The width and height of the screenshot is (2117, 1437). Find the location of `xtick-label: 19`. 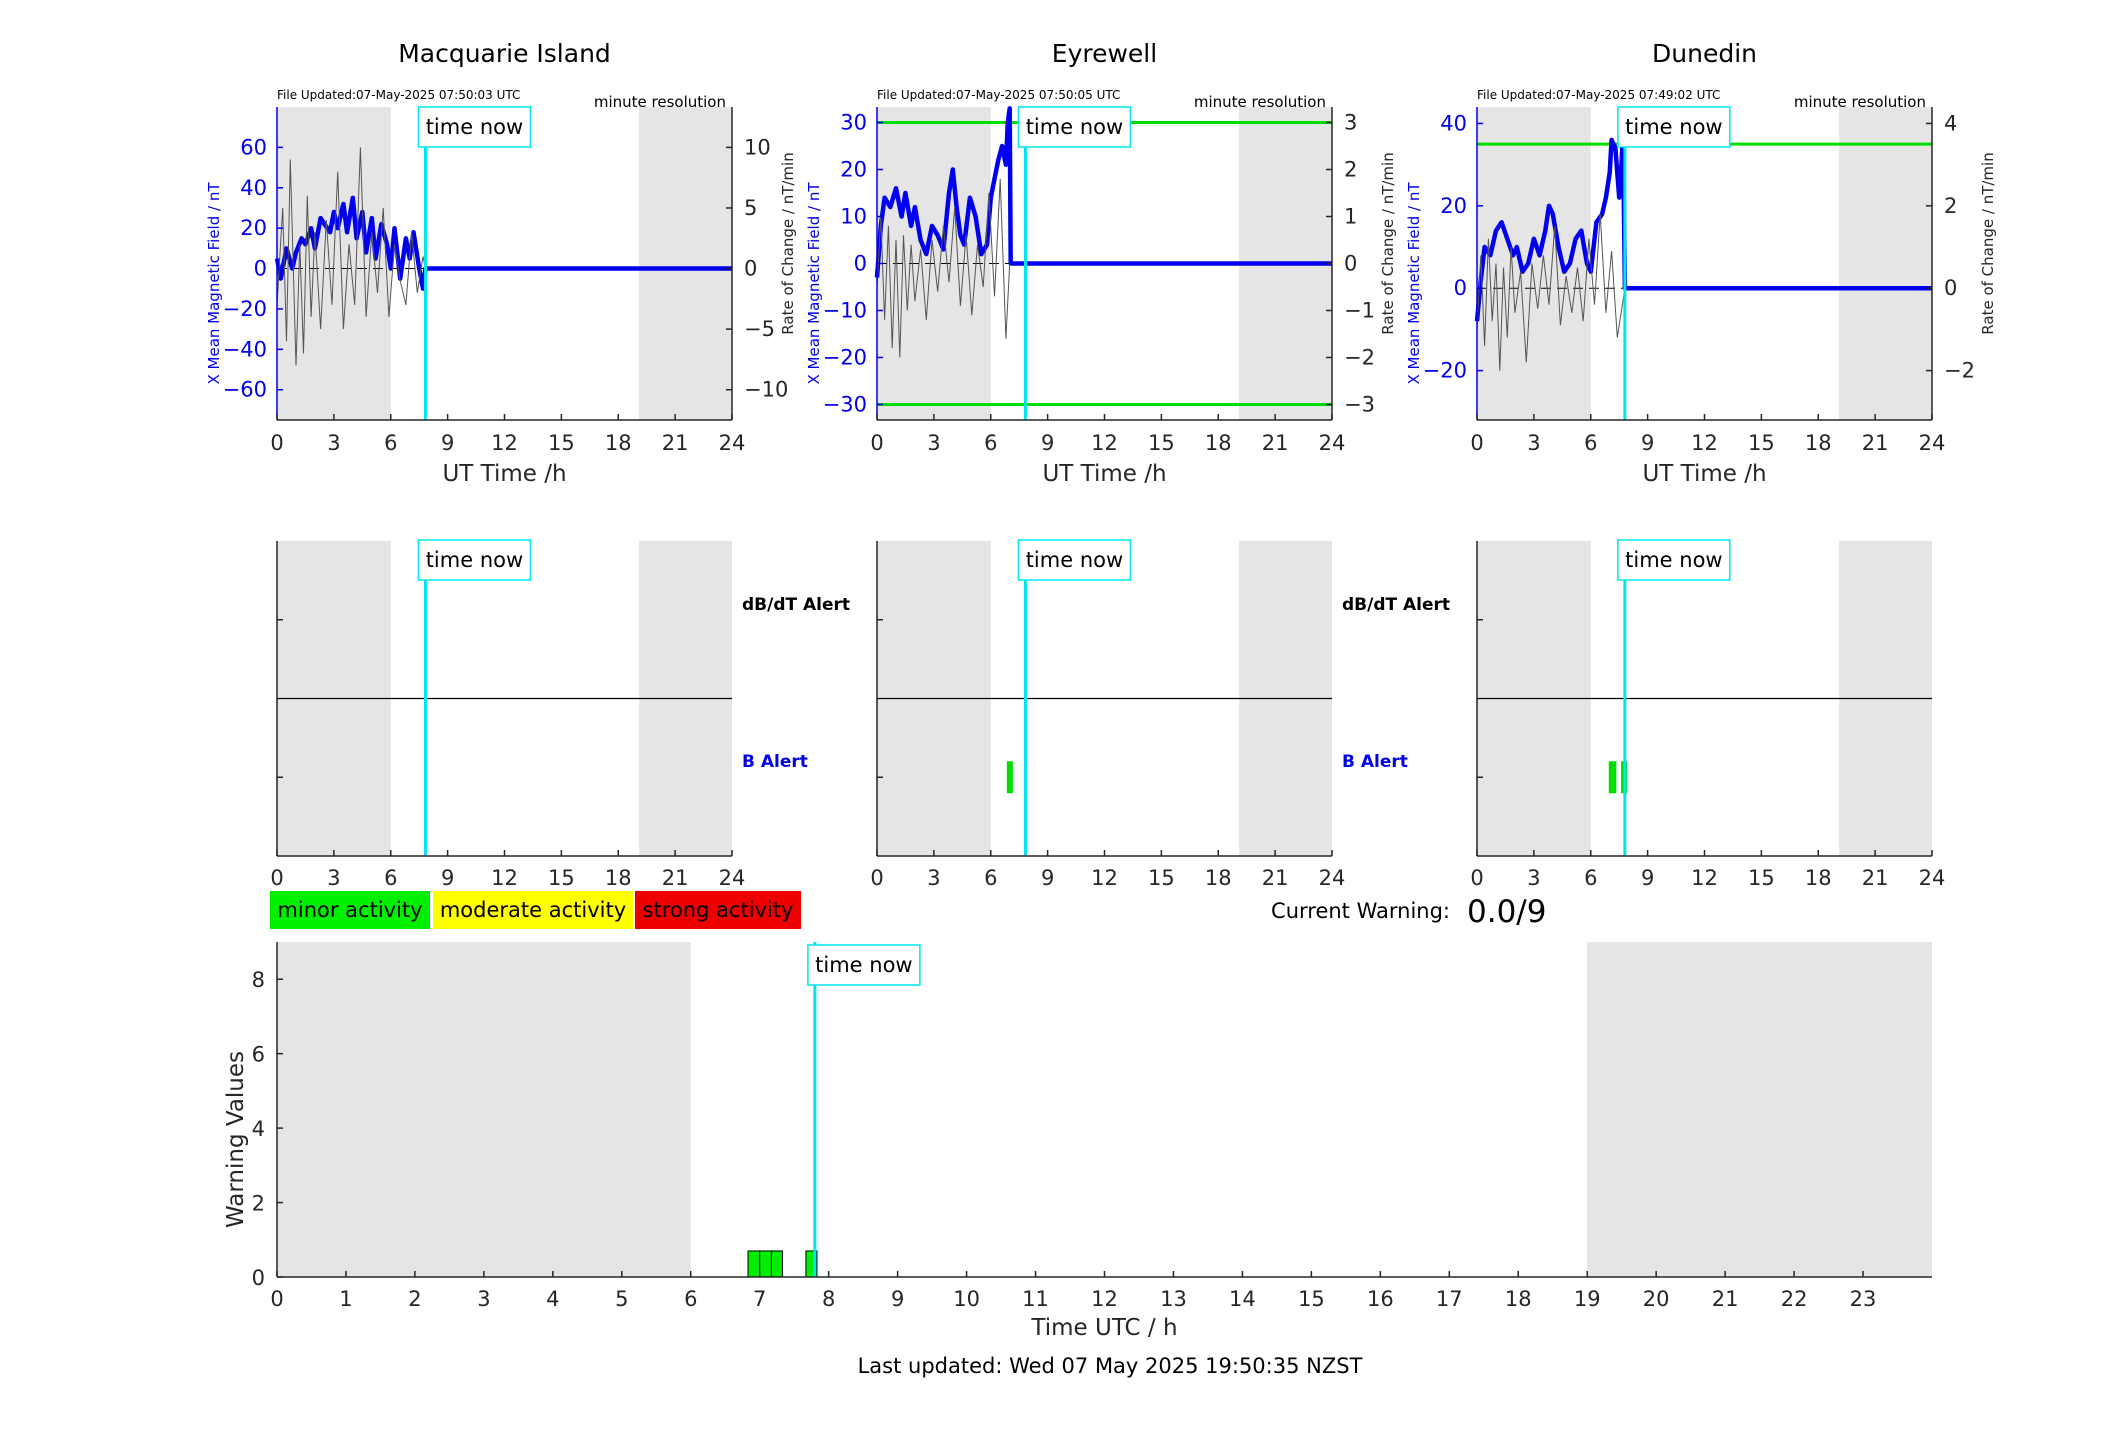

xtick-label: 19 is located at coordinates (1587, 1299).